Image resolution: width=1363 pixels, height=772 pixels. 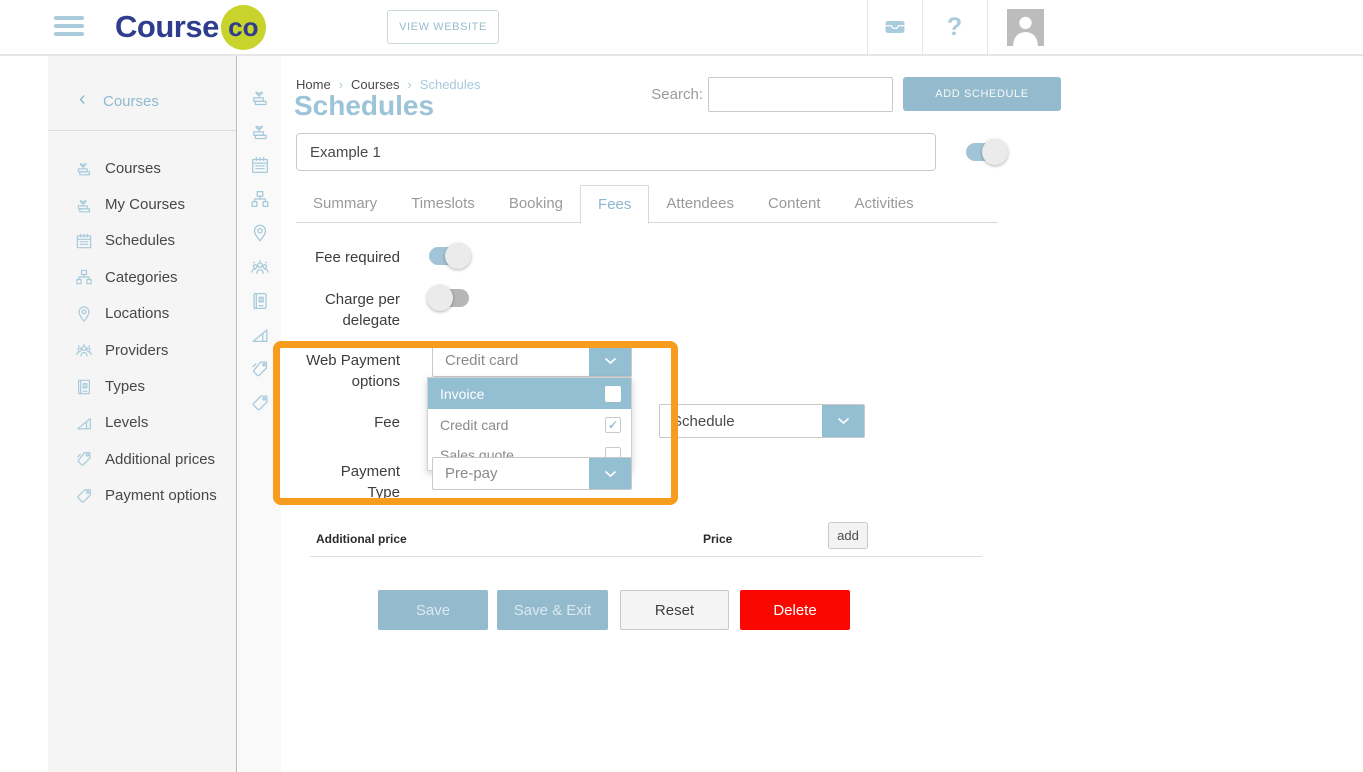 I want to click on sidebar-item-my-courses: My Courses, so click(x=142, y=204).